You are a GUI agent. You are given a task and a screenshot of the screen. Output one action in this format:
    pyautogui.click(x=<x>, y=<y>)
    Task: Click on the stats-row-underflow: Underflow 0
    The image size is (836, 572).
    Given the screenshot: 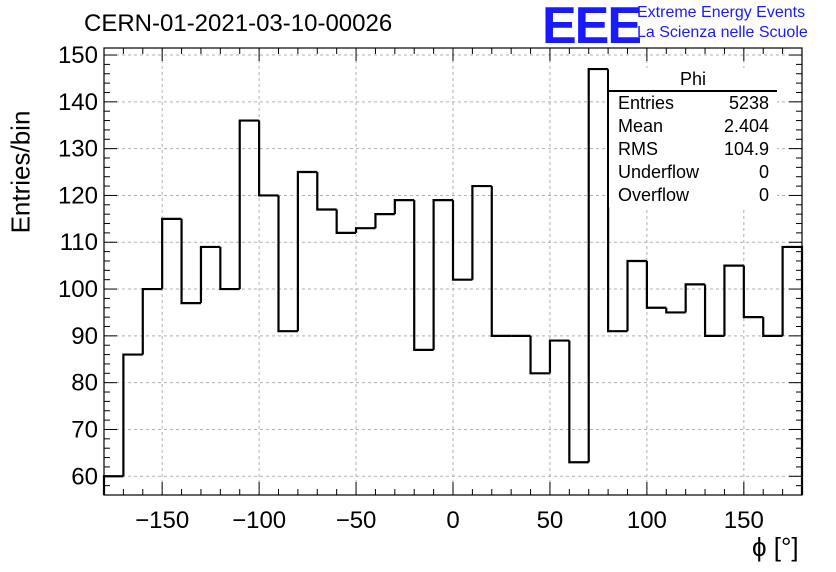 What is the action you would take?
    pyautogui.click(x=693, y=172)
    